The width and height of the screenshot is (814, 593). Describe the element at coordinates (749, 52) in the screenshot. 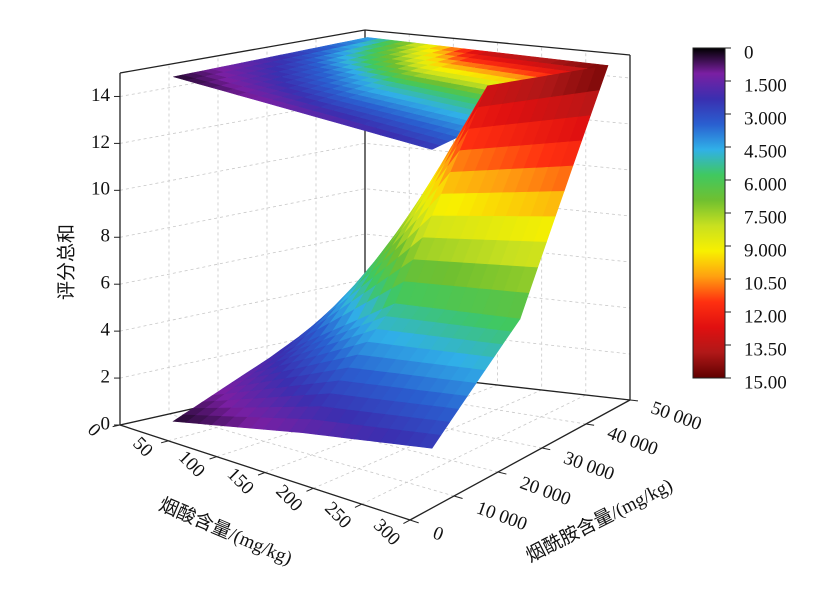

I see `colorbar-tick-label: 0` at that location.